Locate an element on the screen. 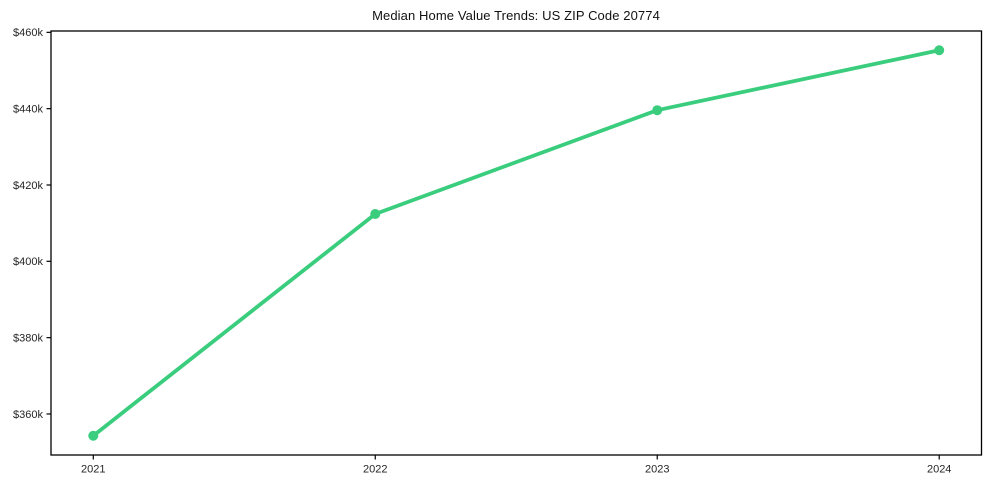 The width and height of the screenshot is (990, 490). x-tick-label: 2024 is located at coordinates (939, 470).